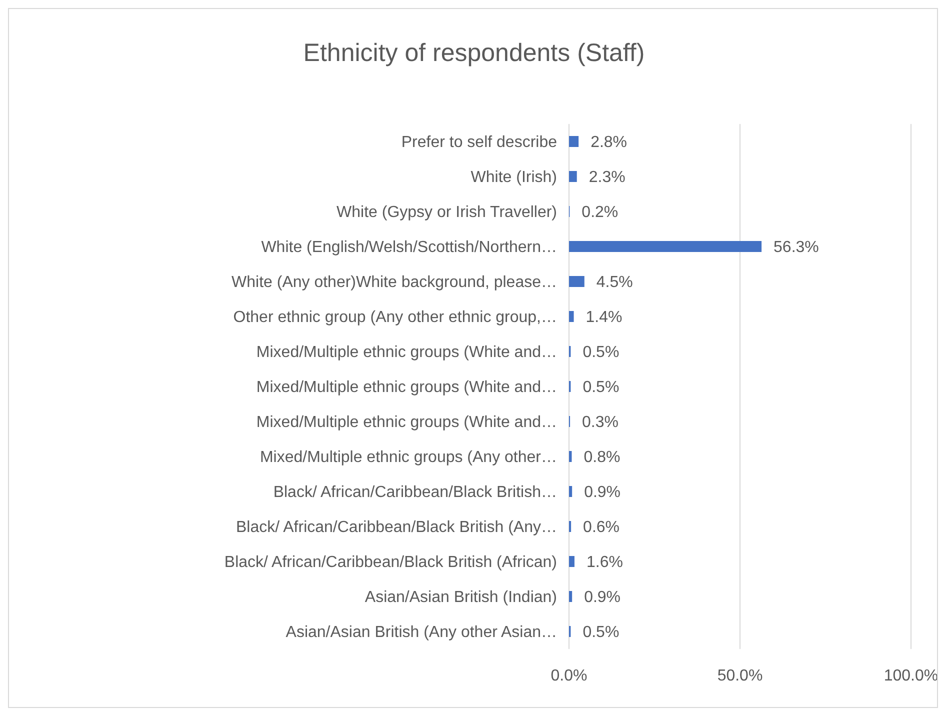 This screenshot has width=939, height=718. Describe the element at coordinates (513, 177) in the screenshot. I see `y-tick-label: White (Irish)` at that location.